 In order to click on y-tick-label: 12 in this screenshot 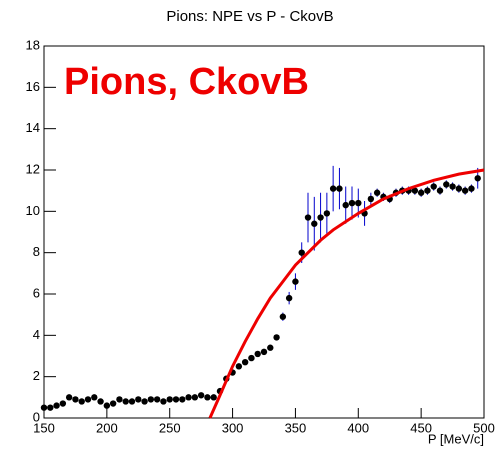, I will do `click(33, 168)`.